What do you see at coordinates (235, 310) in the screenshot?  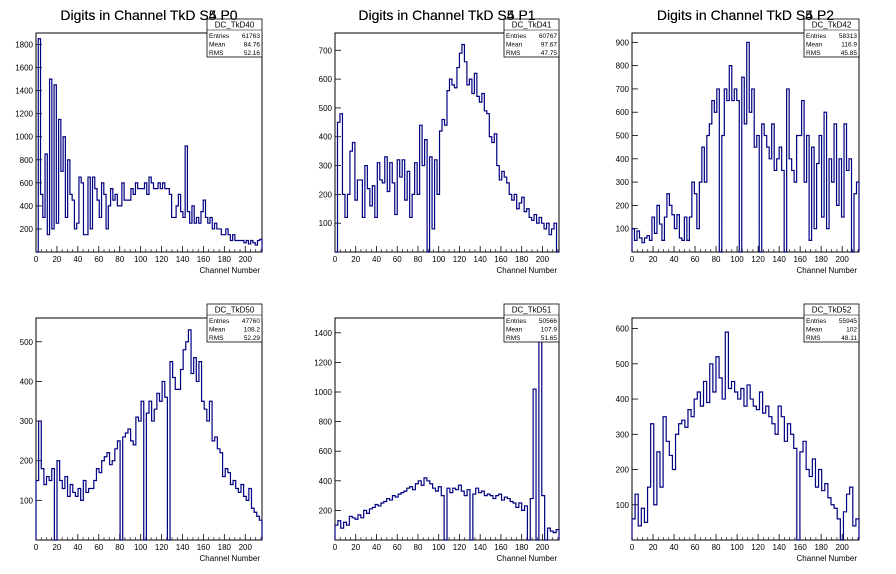 I see `stats-name: DC_TkD50` at bounding box center [235, 310].